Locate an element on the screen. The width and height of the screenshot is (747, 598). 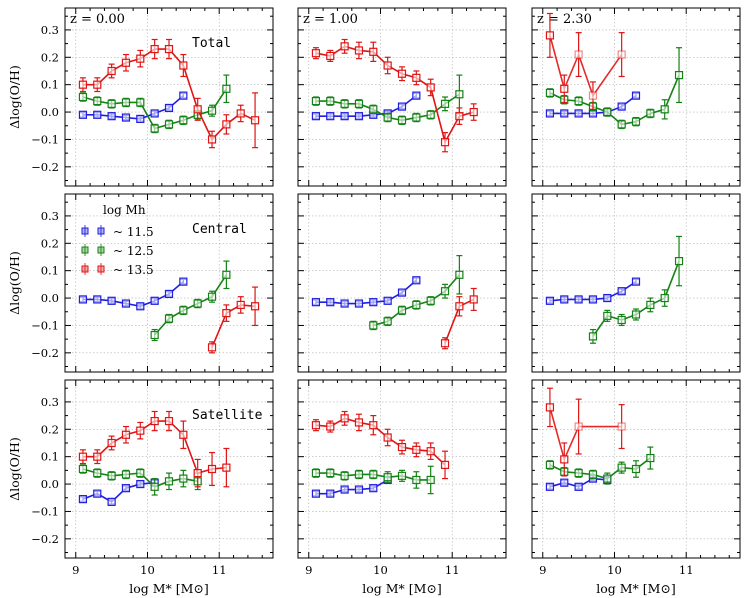
series-line-red is located at coordinates (380, 441).